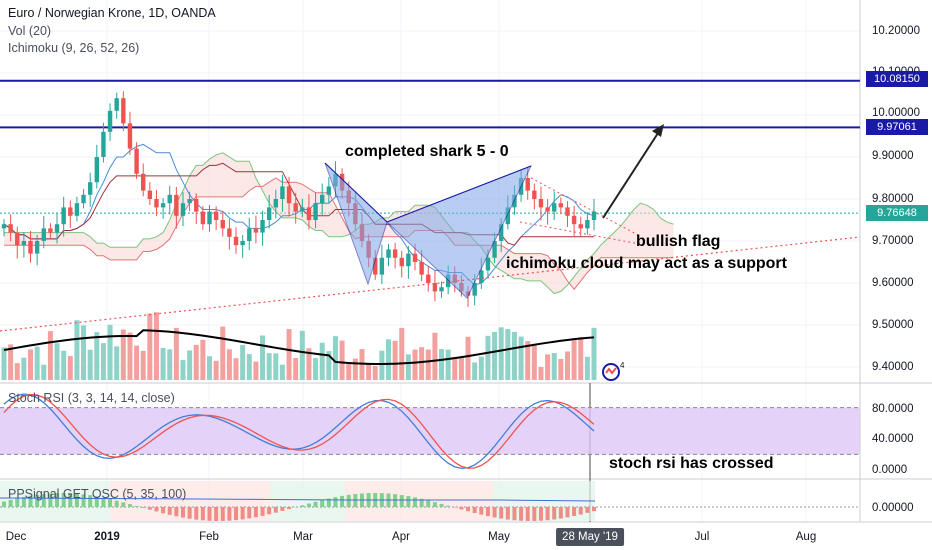 Image resolution: width=932 pixels, height=550 pixels. Describe the element at coordinates (702, 537) in the screenshot. I see `date-tick: Jul` at that location.